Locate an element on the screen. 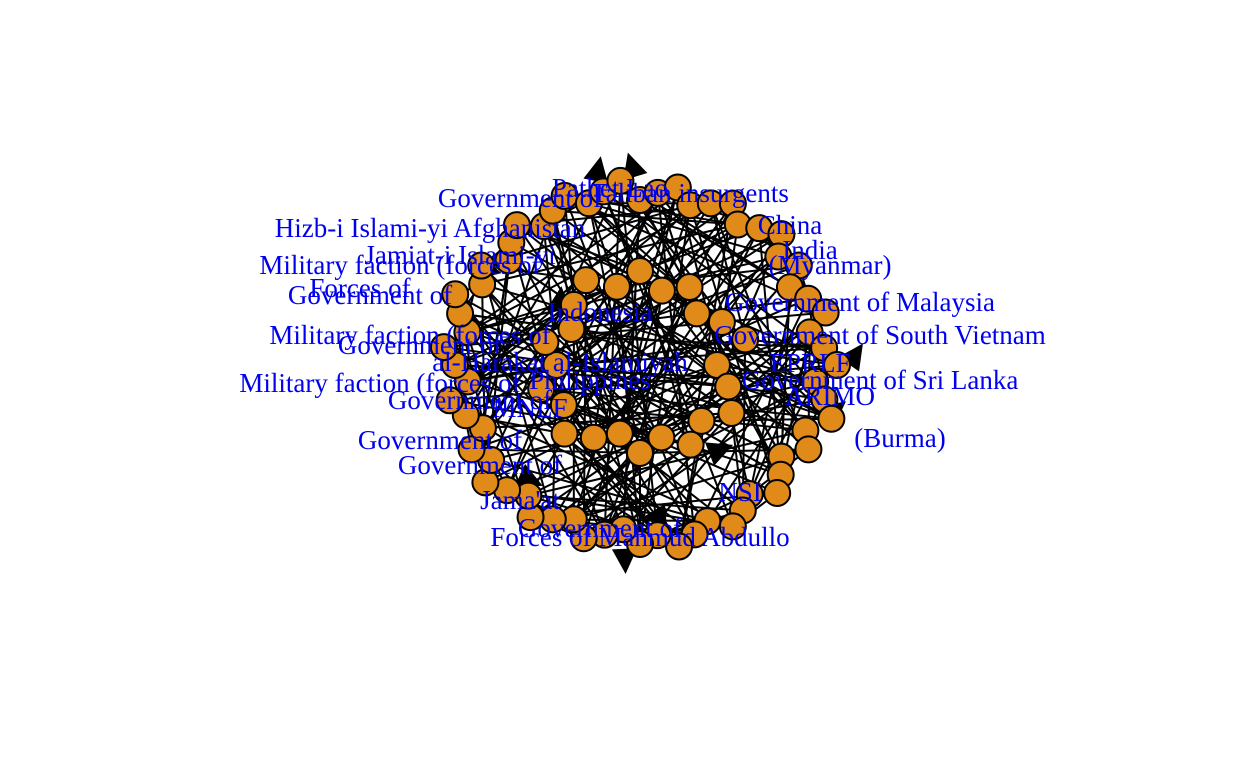 The height and width of the screenshot is (768, 1248). node-label: (Myanmar) is located at coordinates (830, 265).